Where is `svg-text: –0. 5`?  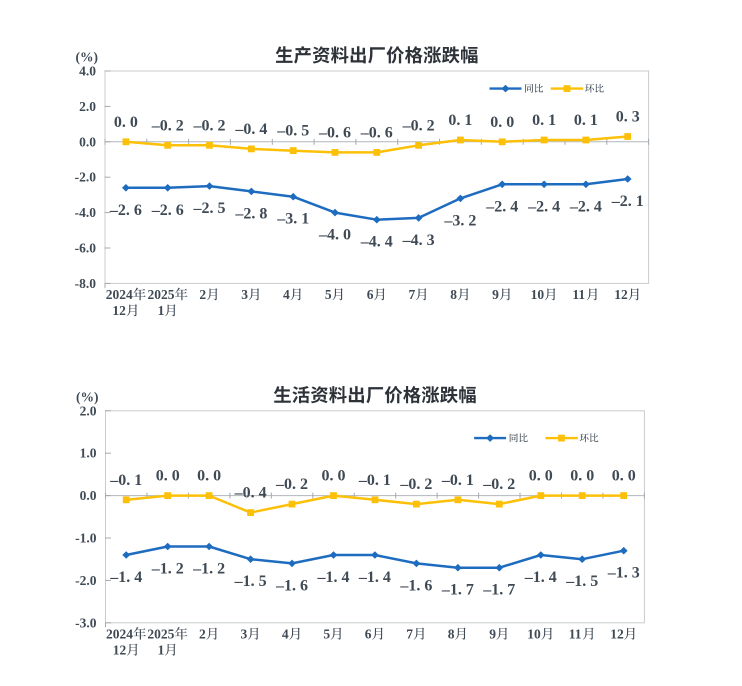
svg-text: –0. 5 is located at coordinates (292, 131).